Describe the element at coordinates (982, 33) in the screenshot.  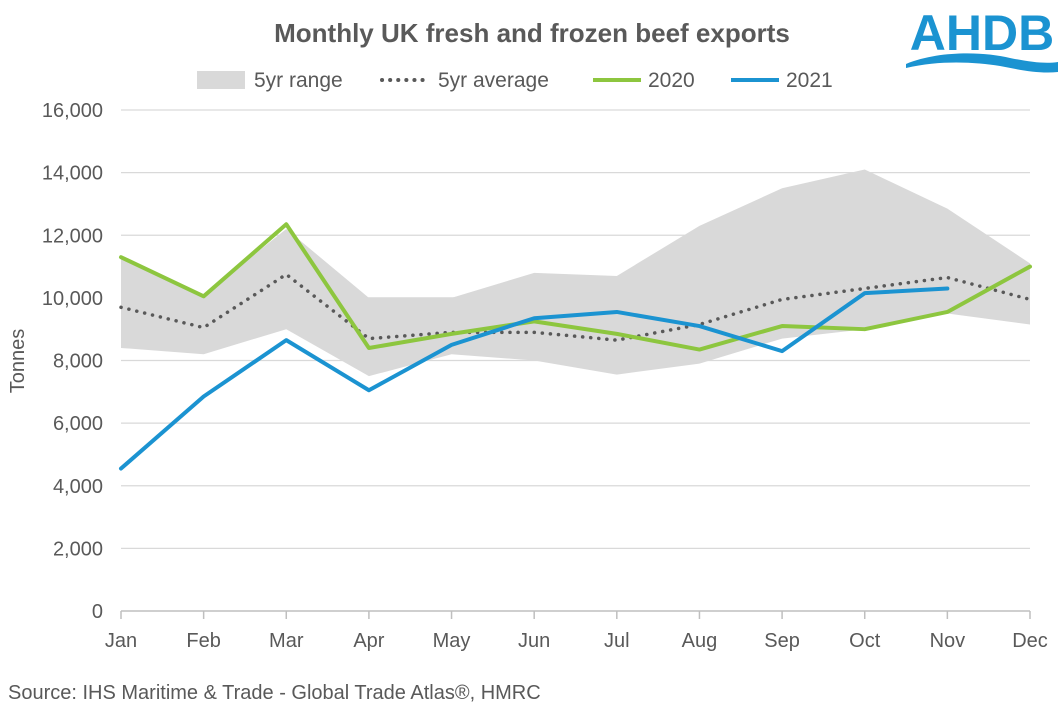
I see `logo-text: AHDB` at that location.